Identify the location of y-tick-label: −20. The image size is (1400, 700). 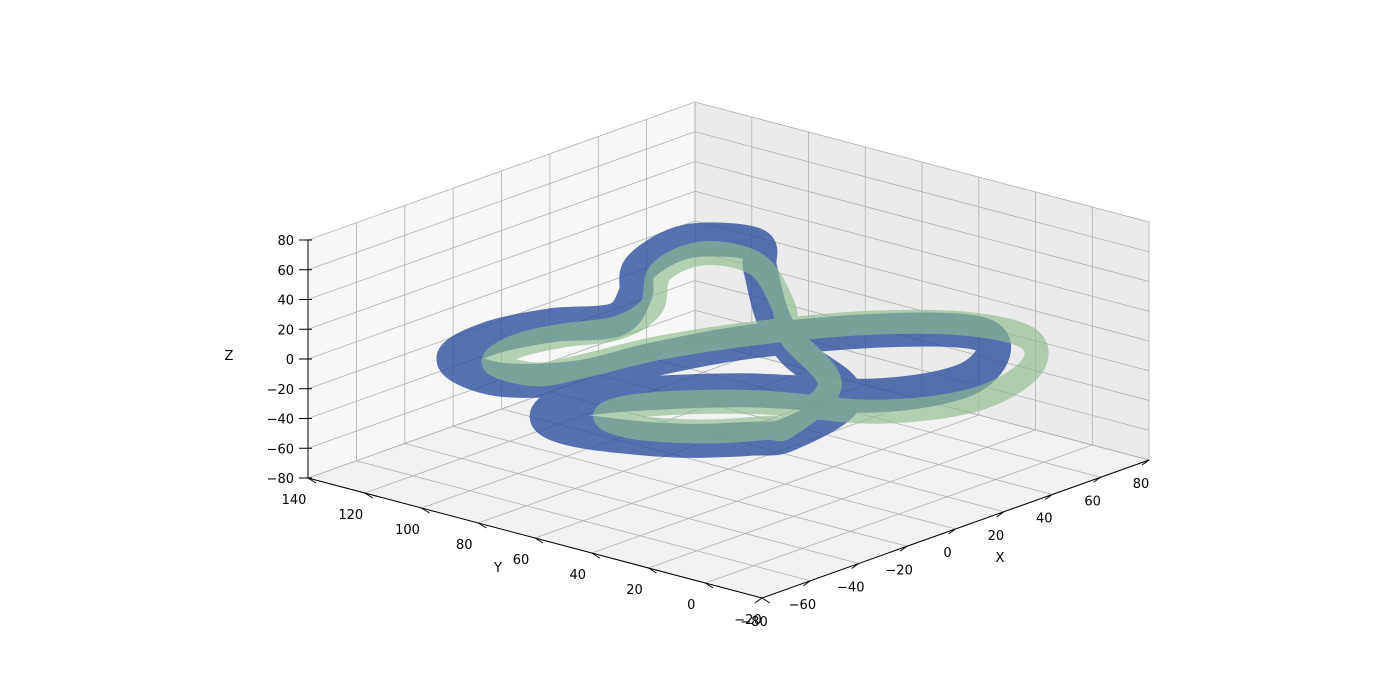
(747, 620).